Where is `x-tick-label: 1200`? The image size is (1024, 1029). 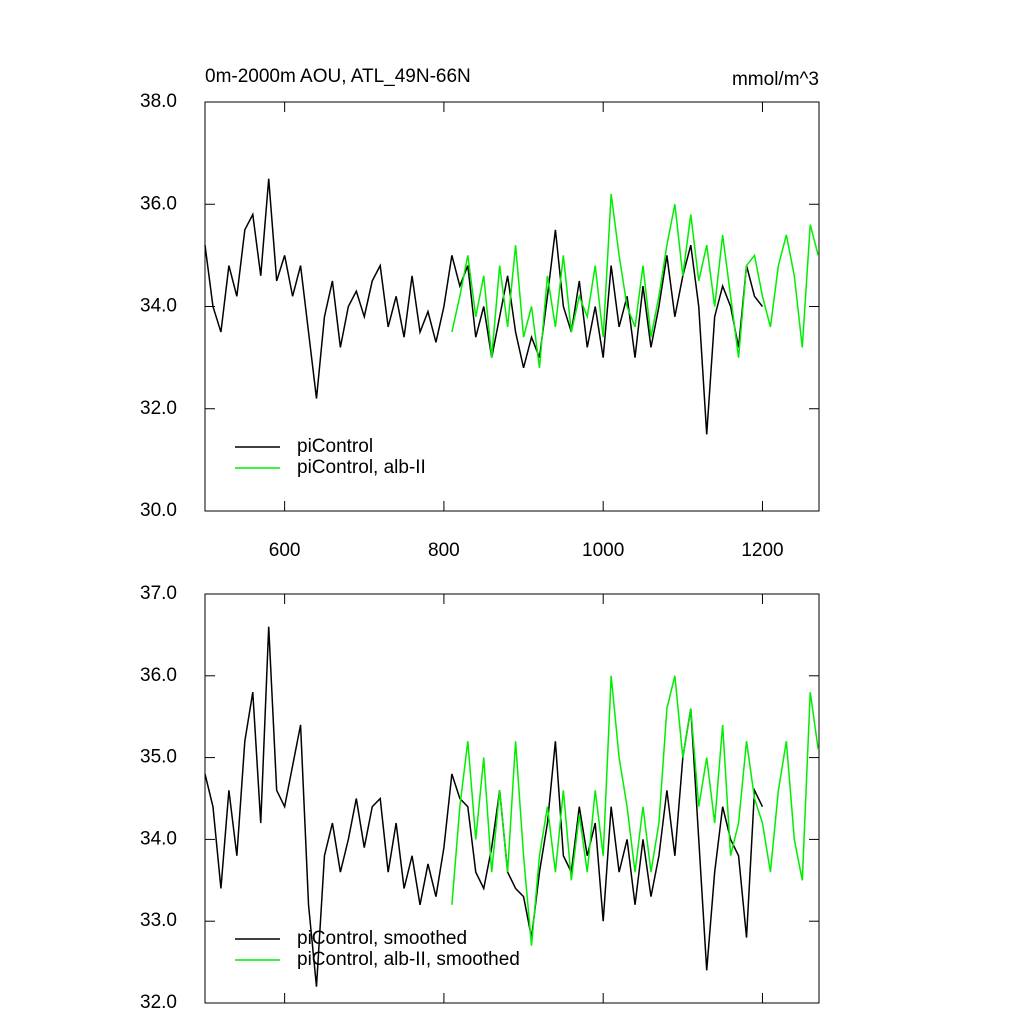
x-tick-label: 1200 is located at coordinates (762, 550).